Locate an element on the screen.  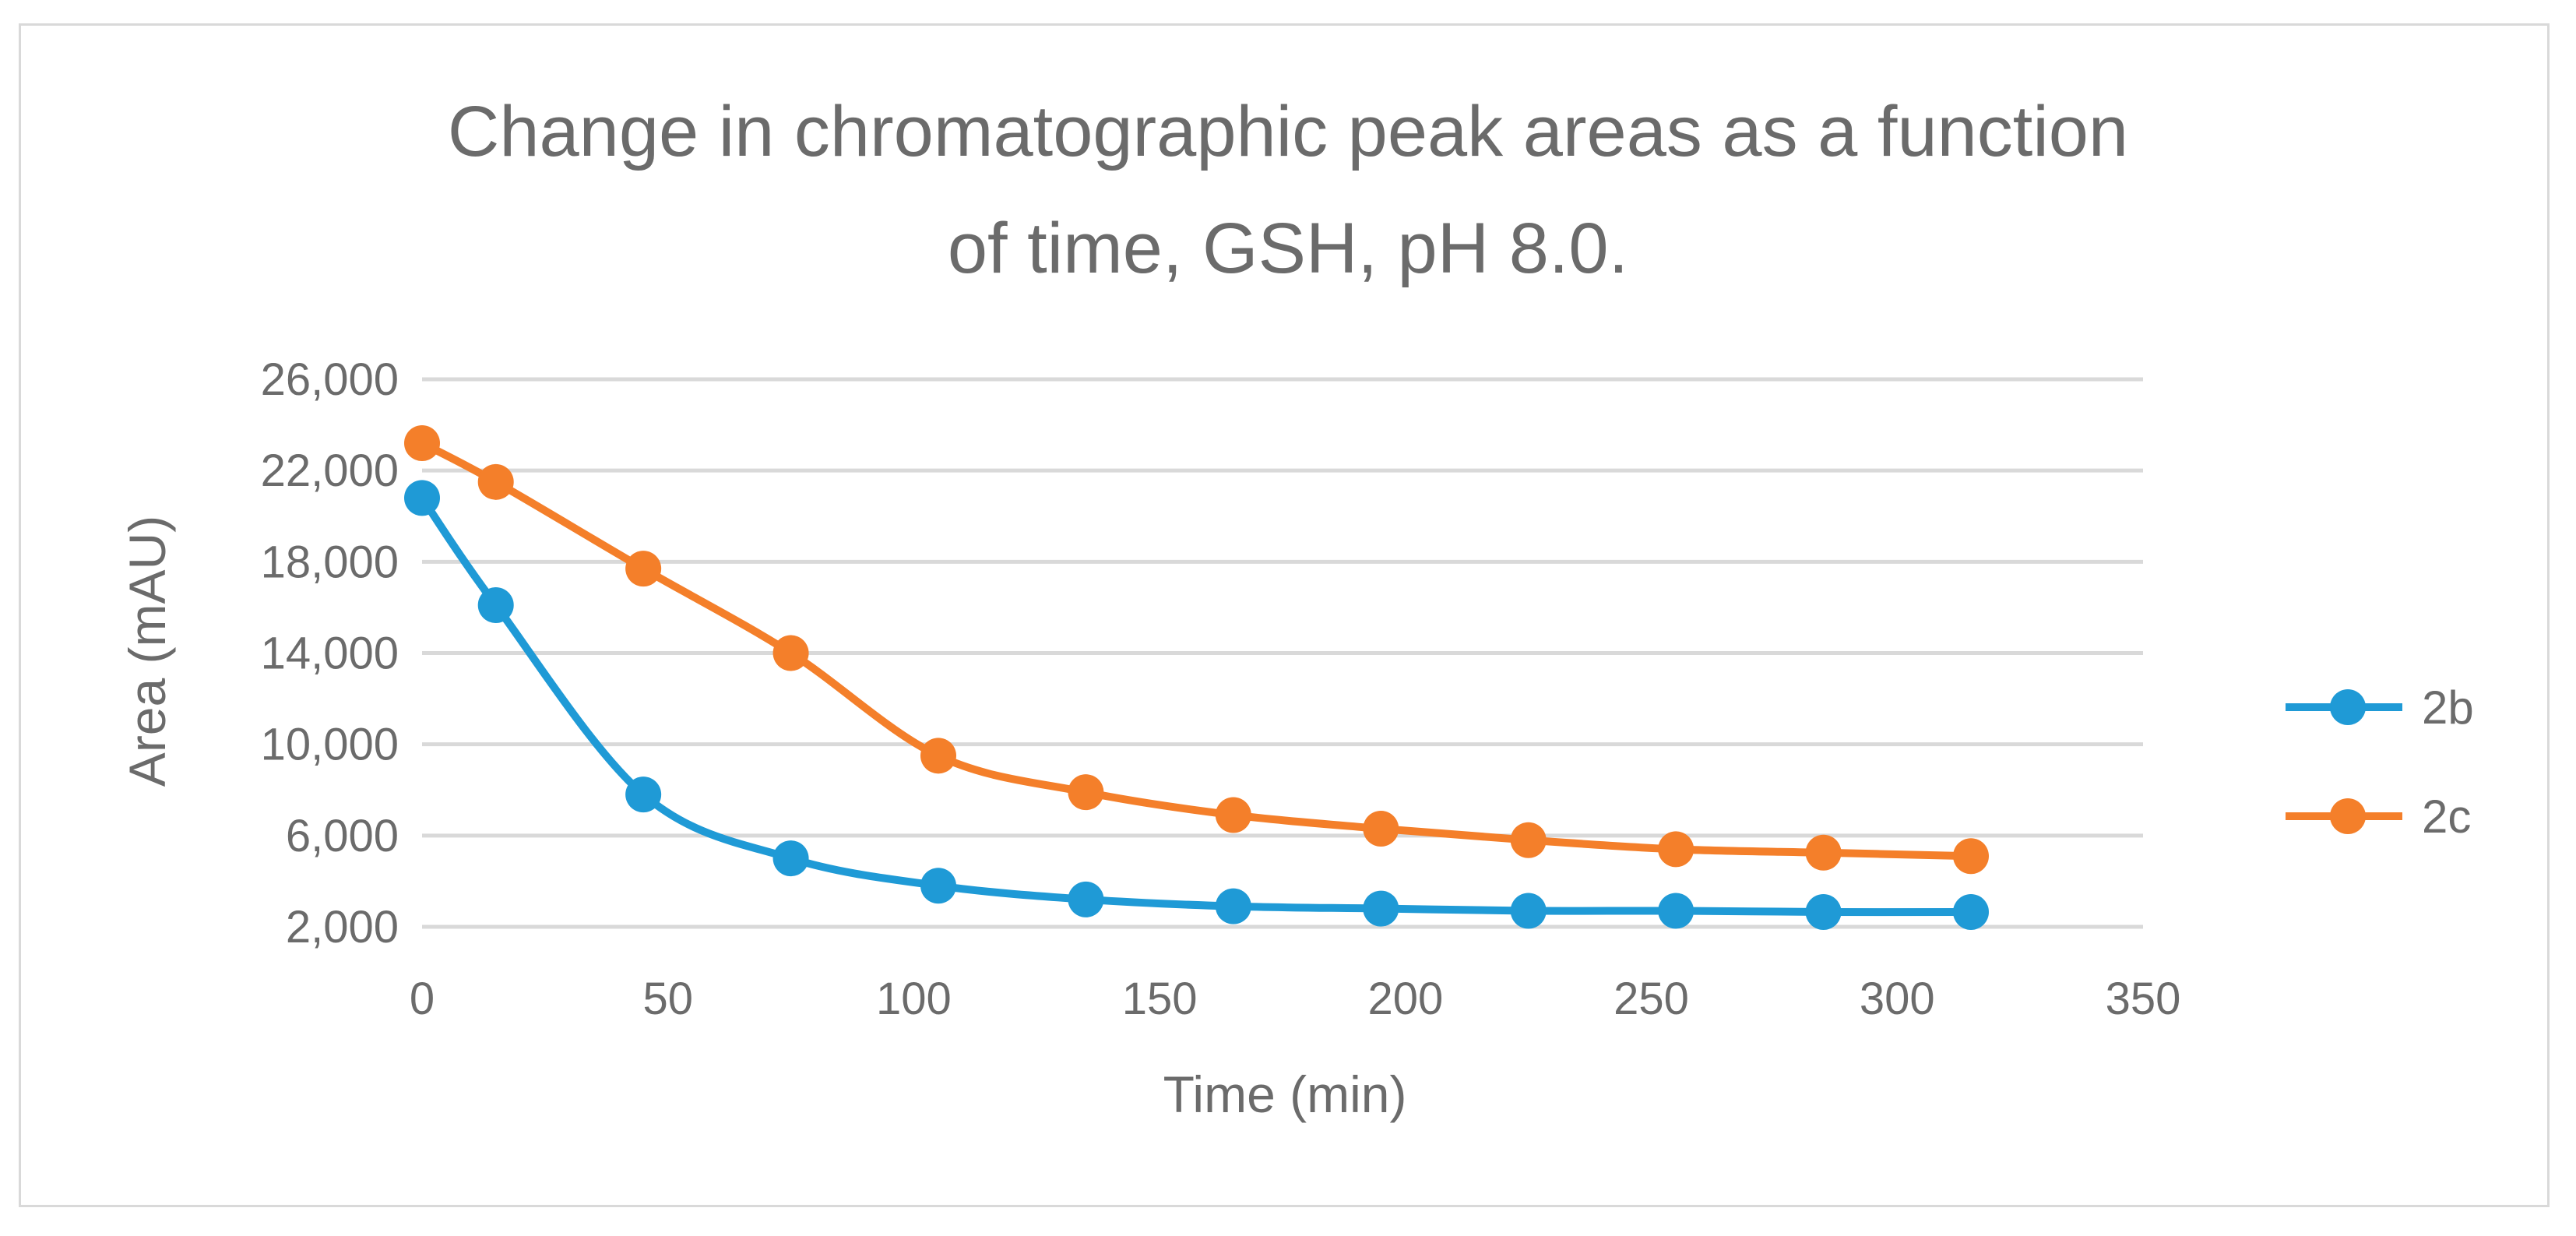
chart-title-line-2: of time, GSH, pH 8.0. is located at coordinates (1288, 248).